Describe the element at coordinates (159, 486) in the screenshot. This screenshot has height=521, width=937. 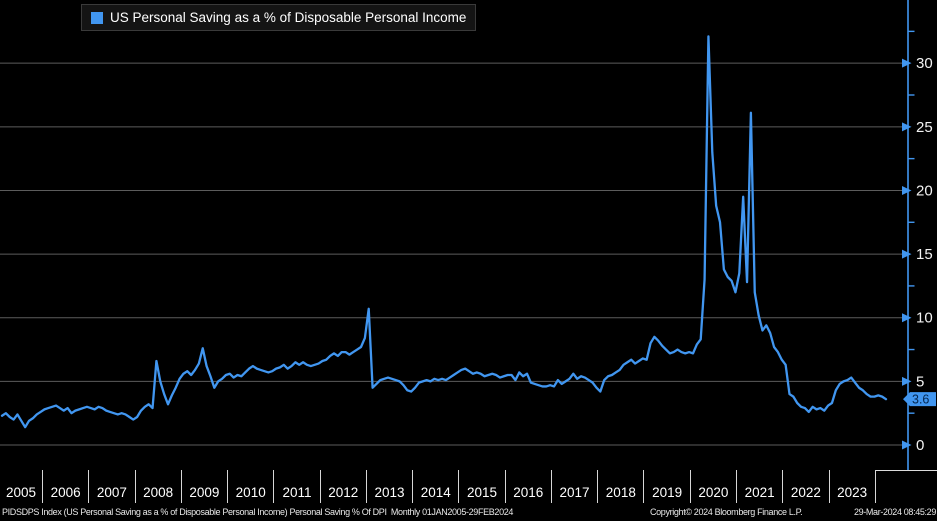
I see `year-label: 2008` at that location.